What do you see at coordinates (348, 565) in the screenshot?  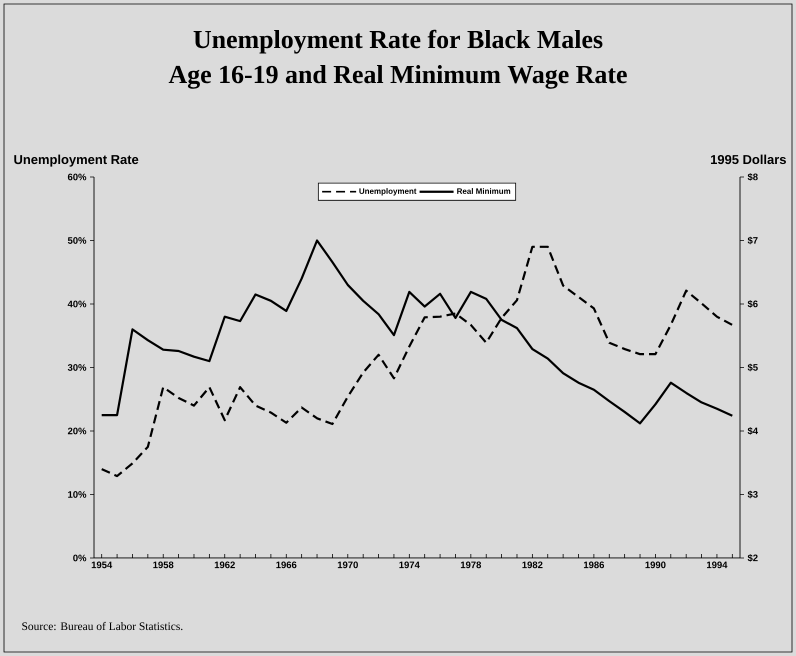 I see `x-tick-label: 1970` at bounding box center [348, 565].